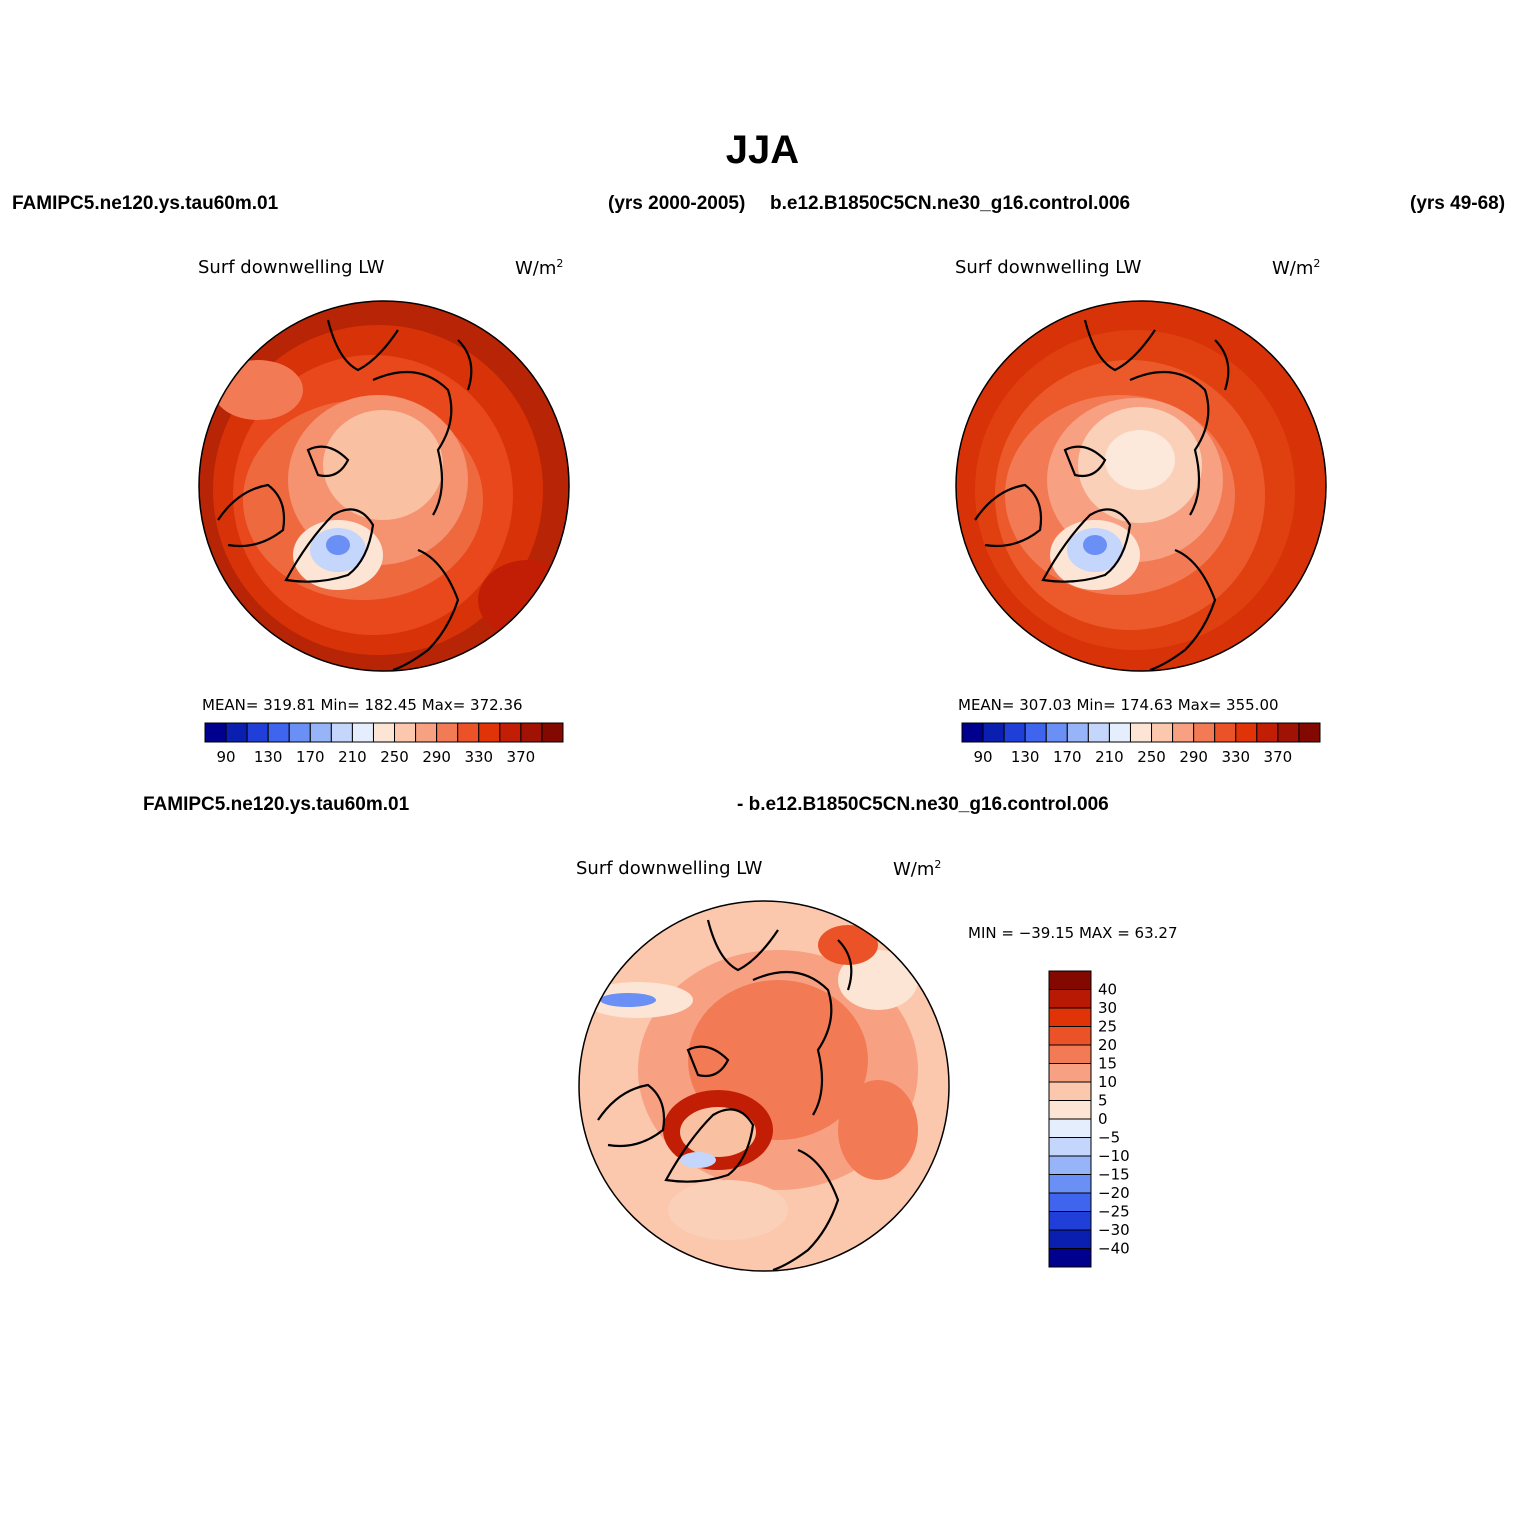 This screenshot has width=1525, height=1525. Describe the element at coordinates (1114, 1156) in the screenshot. I see `panel3-colorbar-label: −10` at that location.